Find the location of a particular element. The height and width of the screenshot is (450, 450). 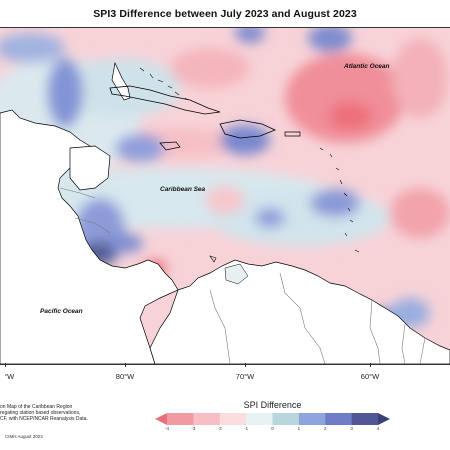

legend-colorbar is located at coordinates (272, 419).